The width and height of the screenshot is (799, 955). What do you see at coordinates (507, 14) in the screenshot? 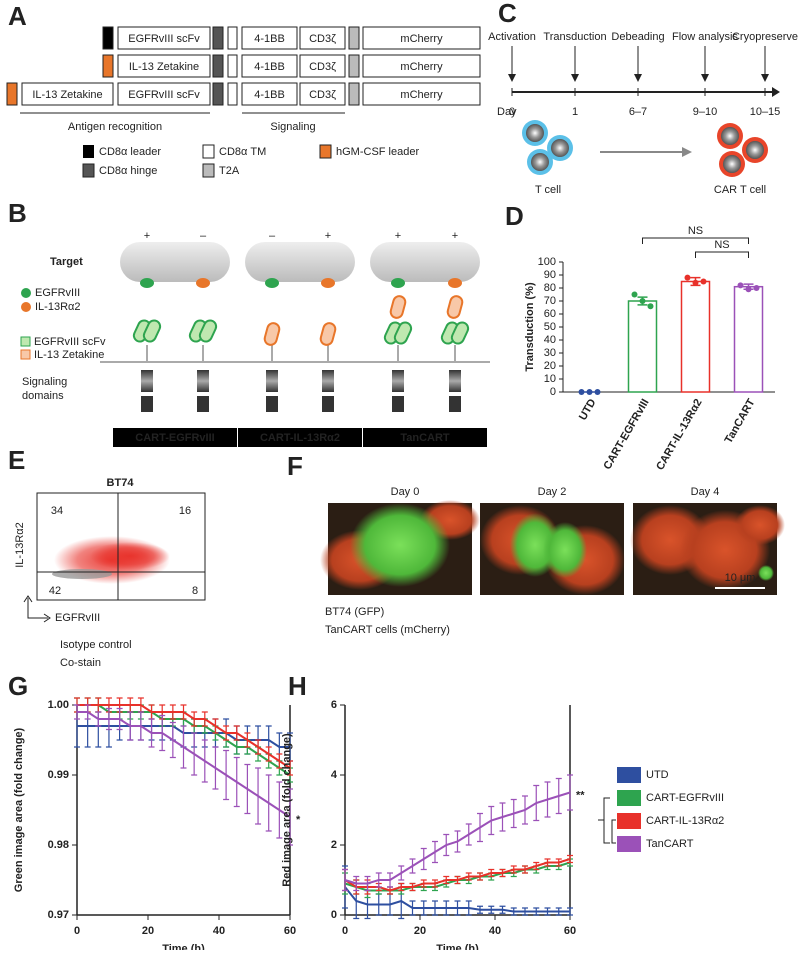
I see `panel-letter: C` at bounding box center [507, 14].